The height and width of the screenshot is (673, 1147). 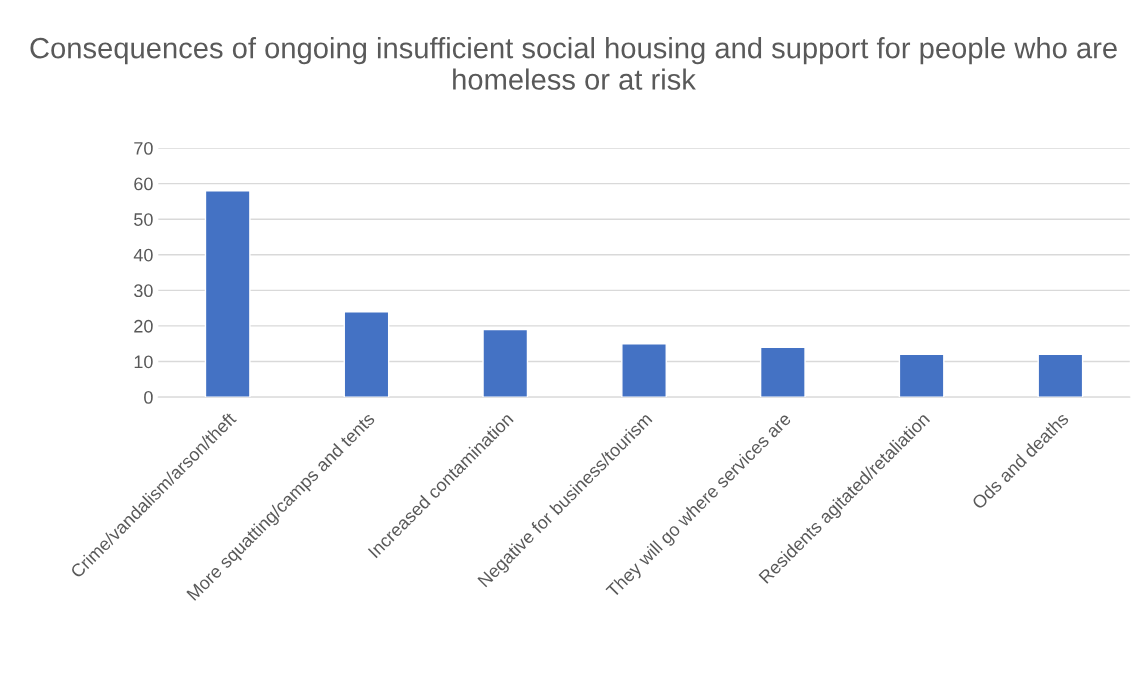 What do you see at coordinates (143, 255) in the screenshot?
I see `y-tick-label: 40` at bounding box center [143, 255].